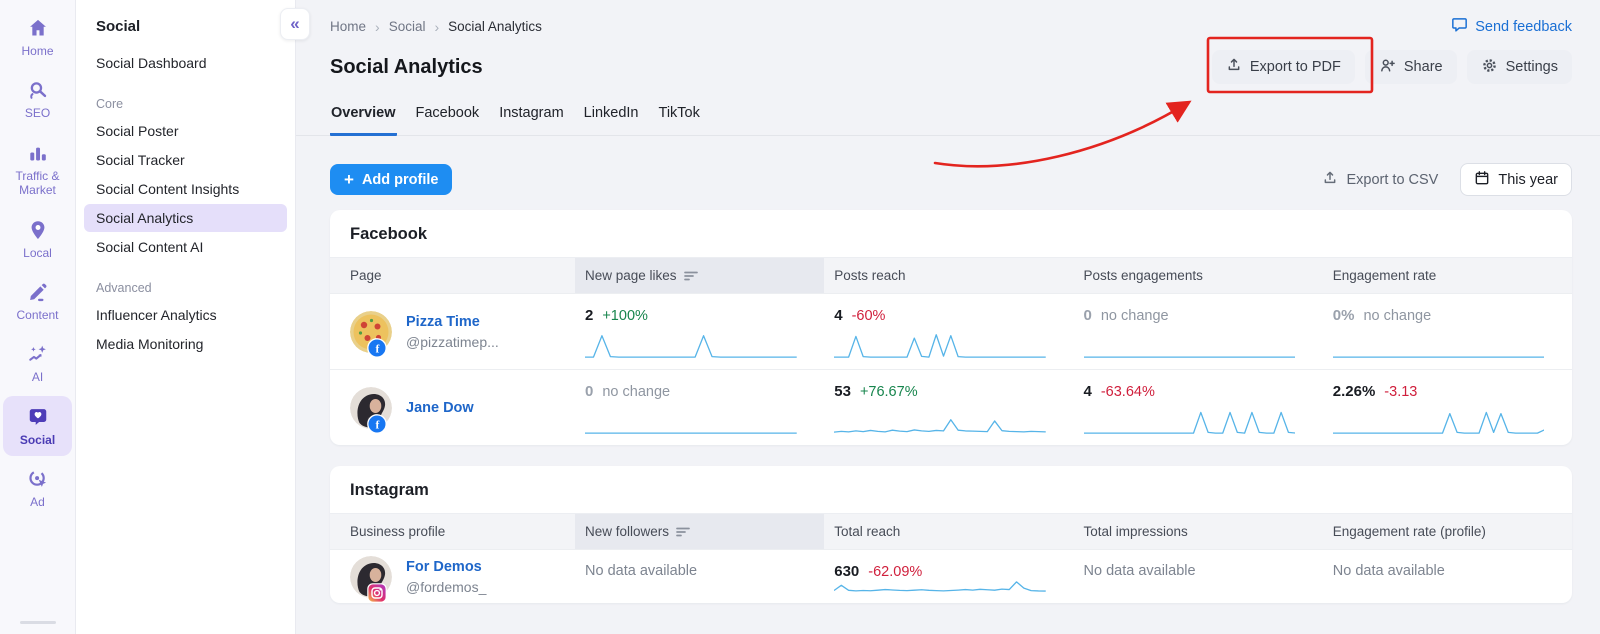 This screenshot has height=634, width=1600. I want to click on tab-instagram: Instagram, so click(531, 113).